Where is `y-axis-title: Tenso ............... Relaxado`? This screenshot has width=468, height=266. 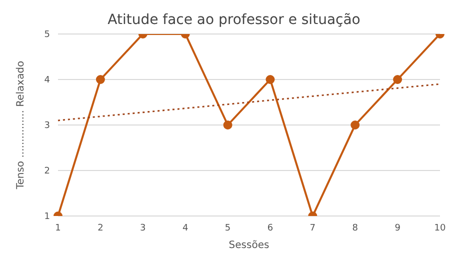 y-axis-title: Tenso ............... Relaxado is located at coordinates (21, 125).